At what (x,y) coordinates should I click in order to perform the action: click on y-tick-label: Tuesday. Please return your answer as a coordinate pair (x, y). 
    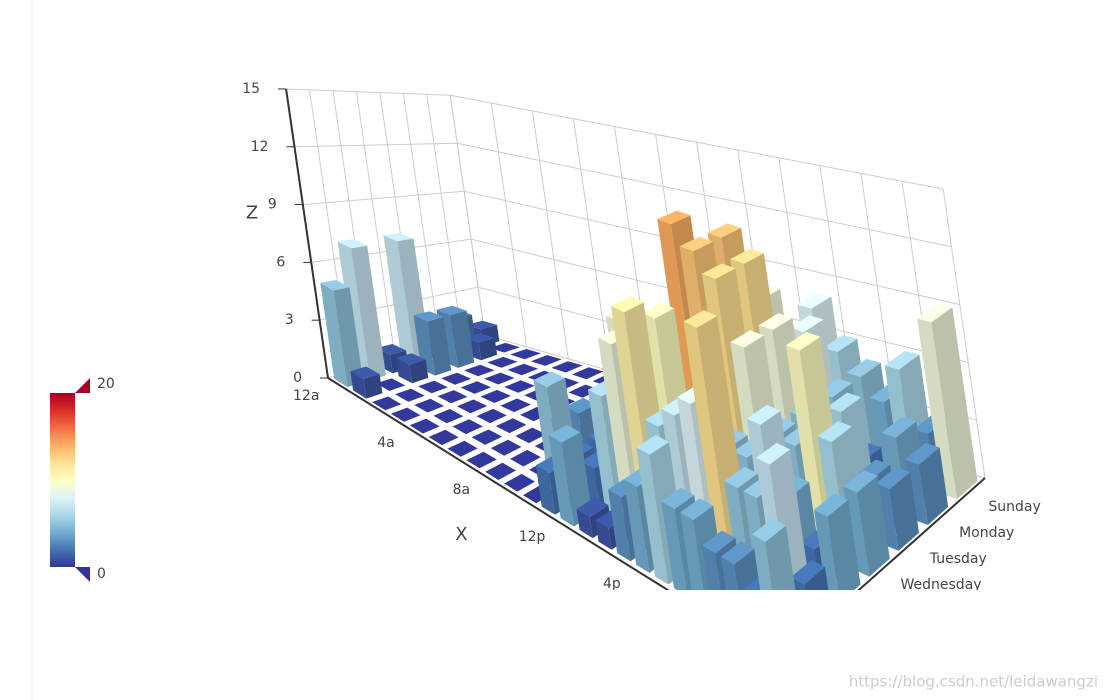
    Looking at the image, I should click on (958, 559).